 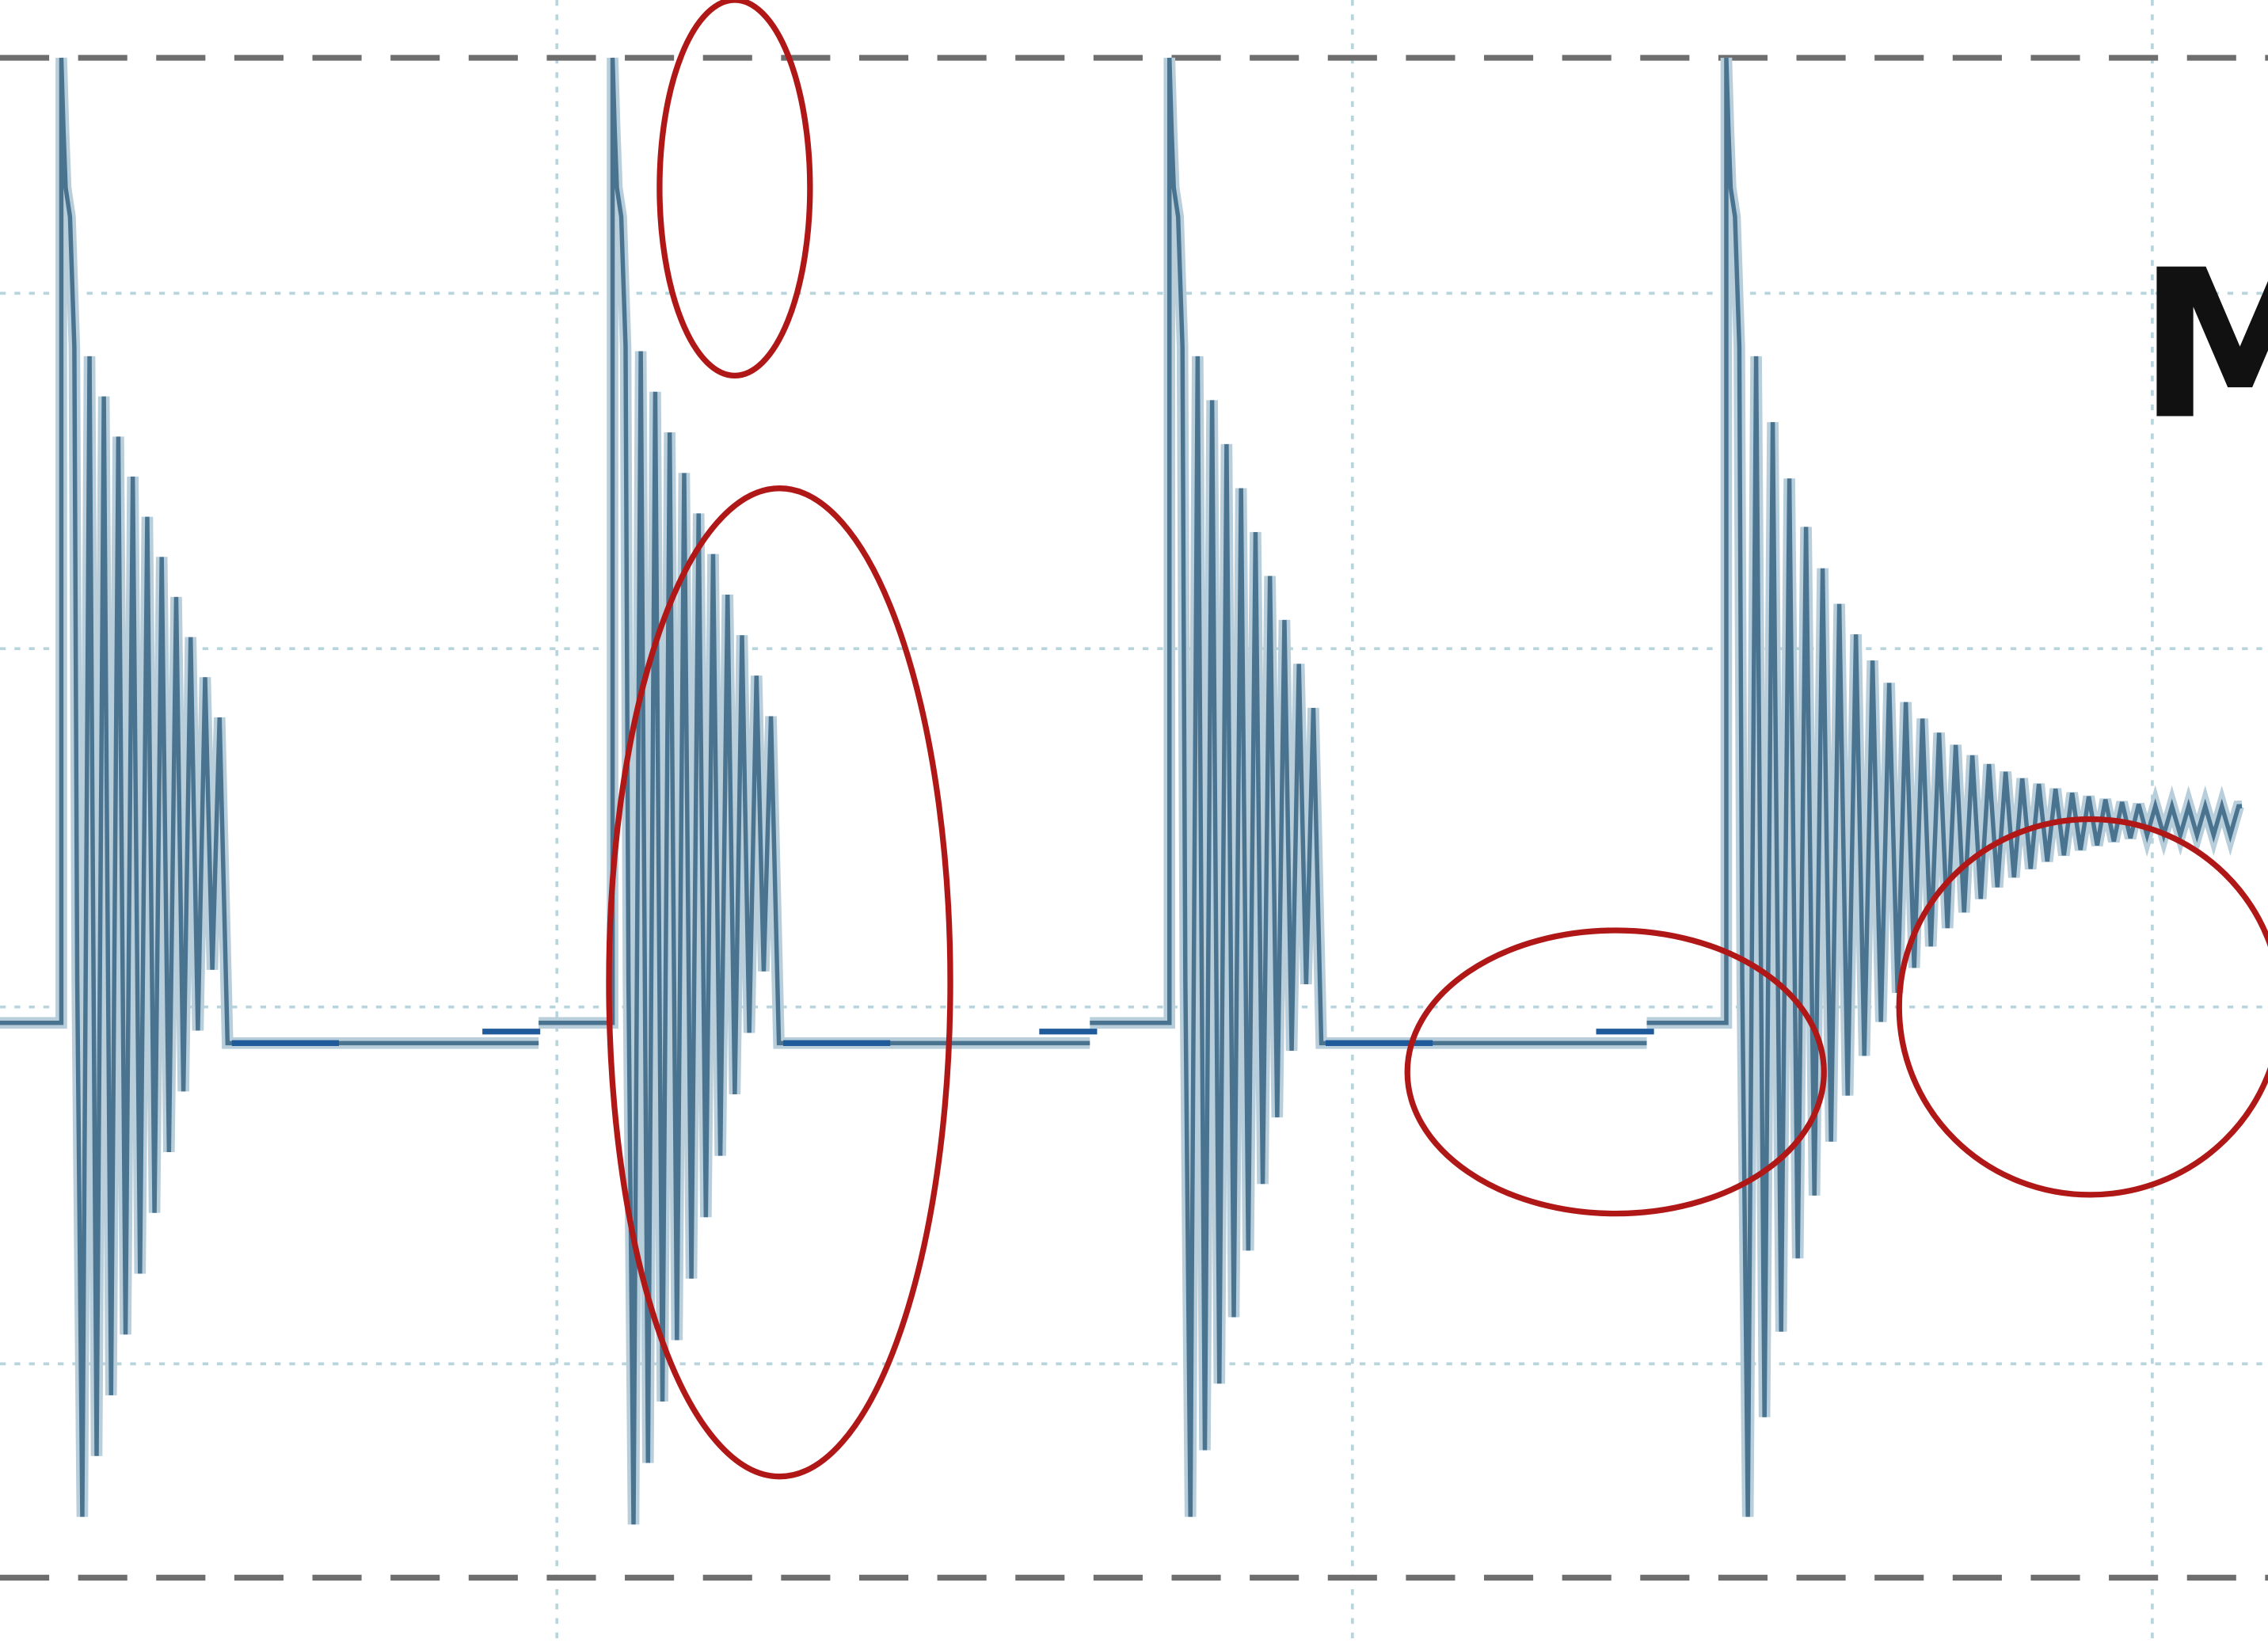 What do you see at coordinates (2203, 346) in the screenshot?
I see `chart-label: M` at bounding box center [2203, 346].